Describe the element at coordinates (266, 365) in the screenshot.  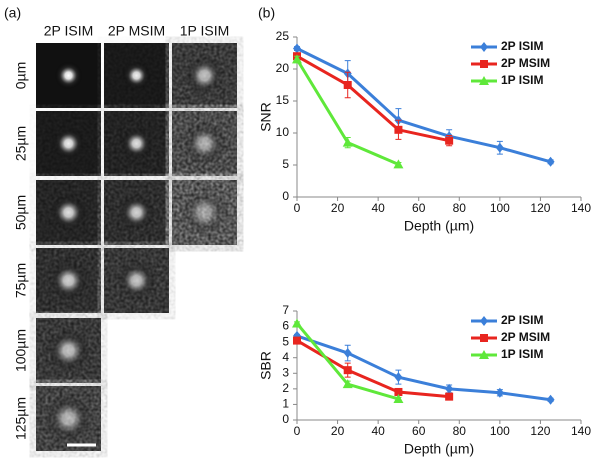
I see `y-axis-label: SBR` at that location.